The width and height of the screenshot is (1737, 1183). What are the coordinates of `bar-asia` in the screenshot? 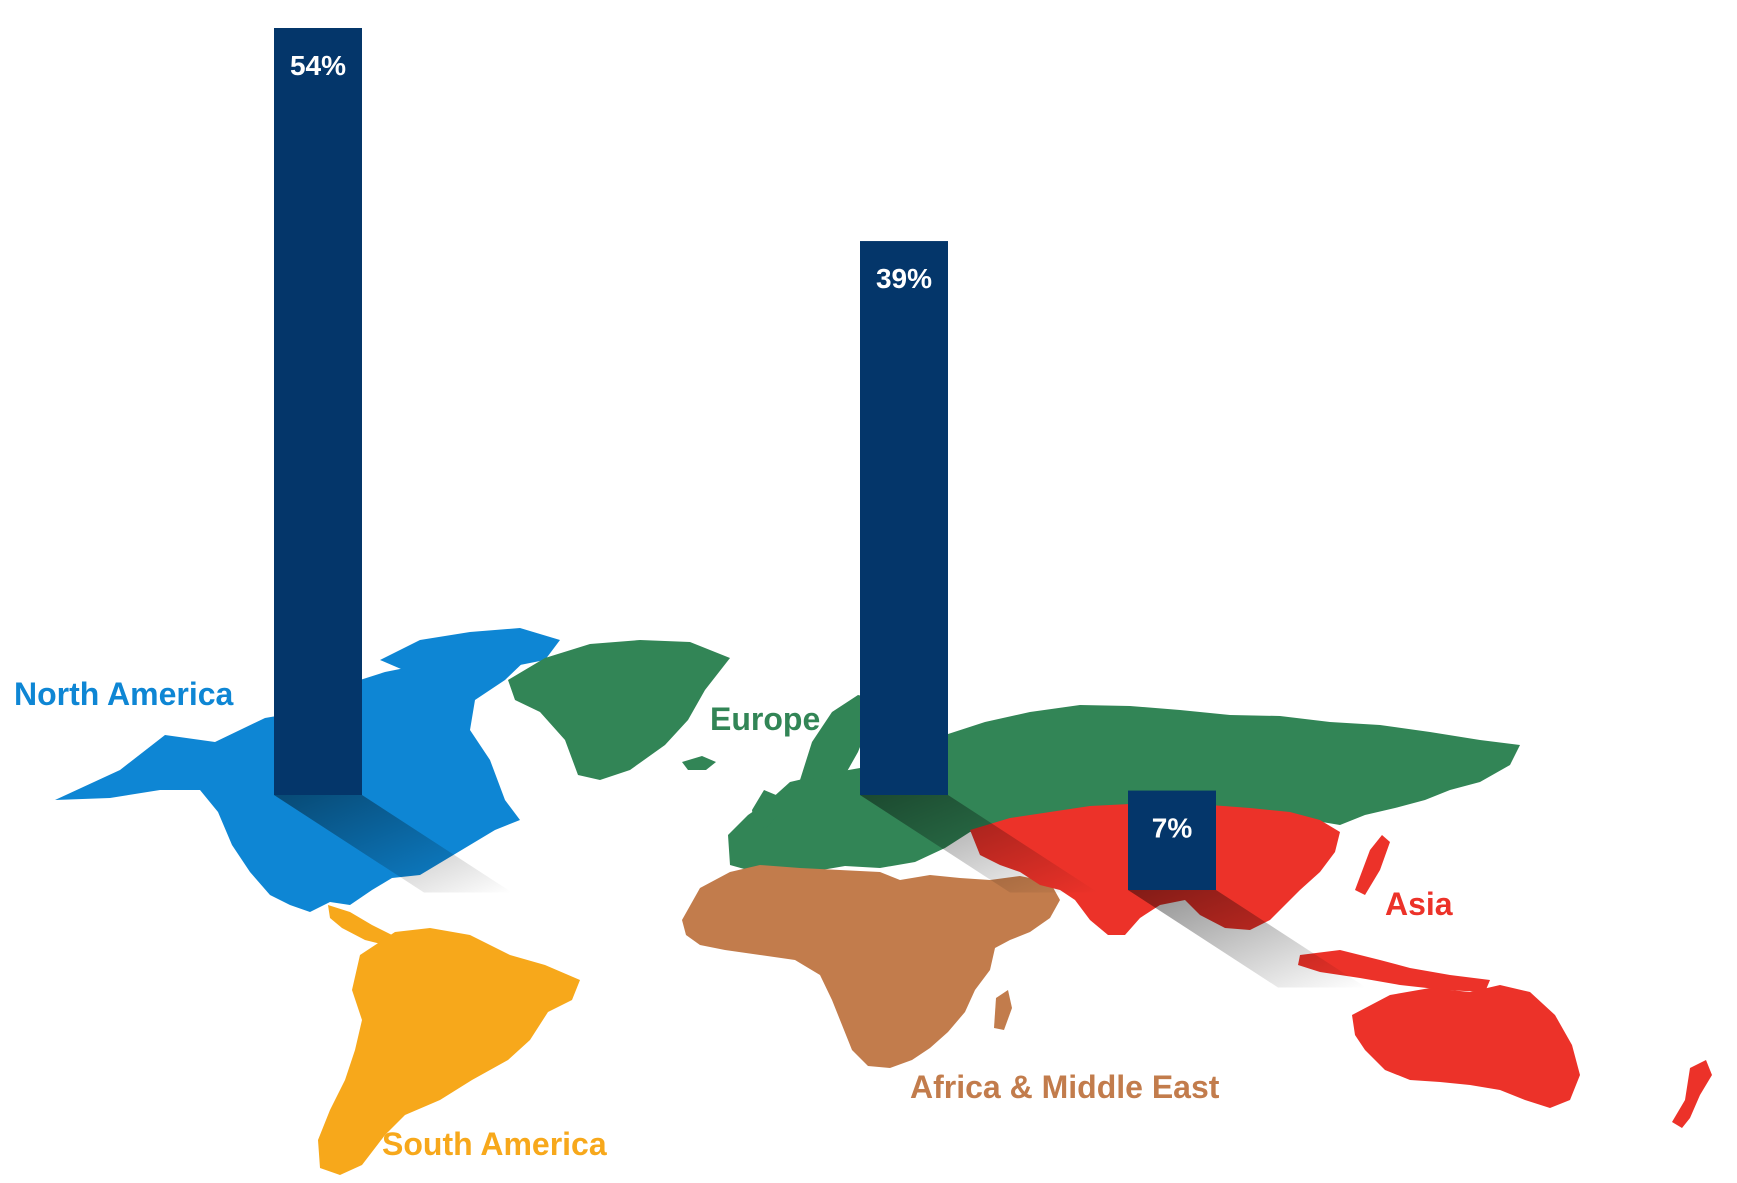 It's located at (1172, 840).